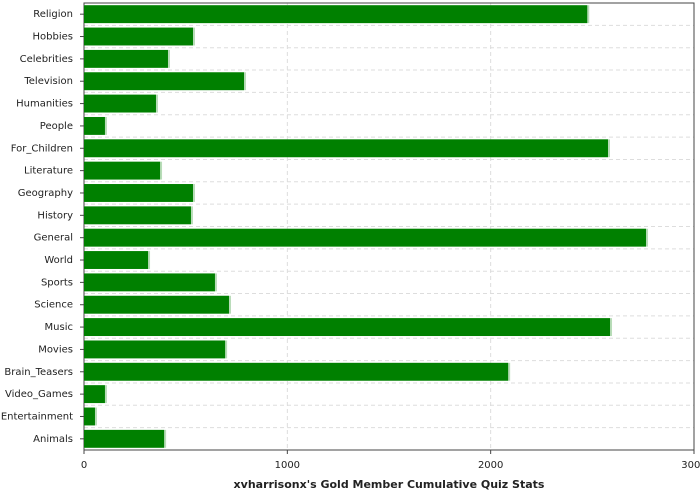 The width and height of the screenshot is (700, 500). I want to click on y-tick-label: Humanities, so click(44, 104).